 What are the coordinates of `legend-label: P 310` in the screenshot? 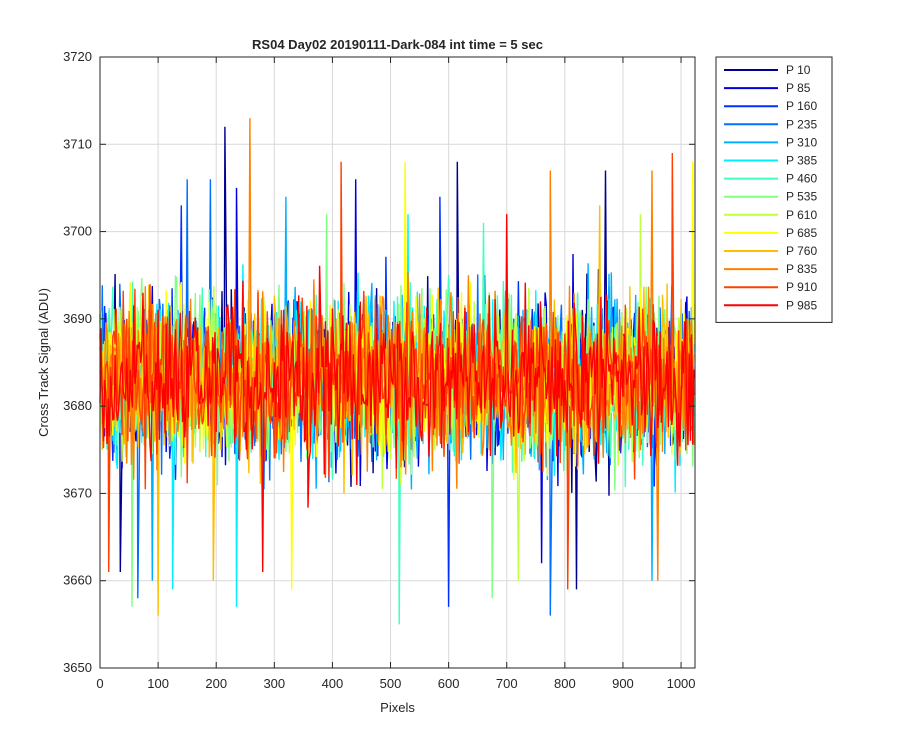 It's located at (801, 142).